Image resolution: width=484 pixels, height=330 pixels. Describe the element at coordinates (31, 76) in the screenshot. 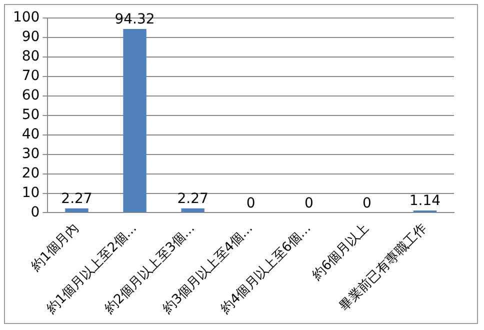

I see `y-tick-label: 70` at that location.